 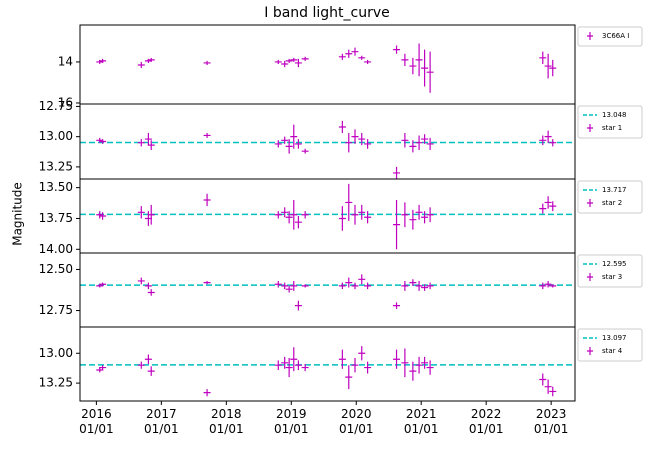 I want to click on axes-frame, so click(x=327, y=364).